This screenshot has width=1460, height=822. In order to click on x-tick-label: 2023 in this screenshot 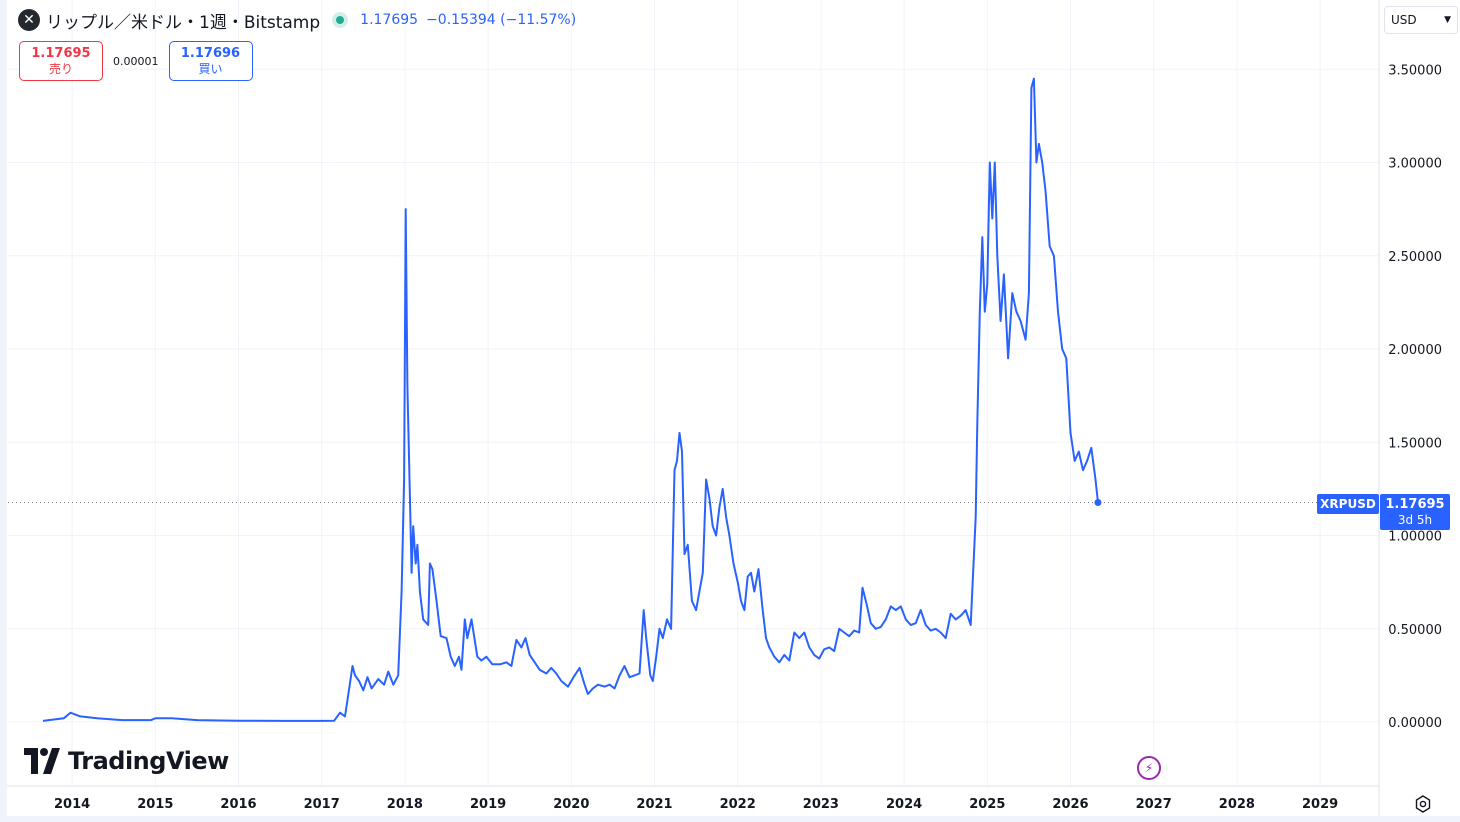, I will do `click(821, 804)`.